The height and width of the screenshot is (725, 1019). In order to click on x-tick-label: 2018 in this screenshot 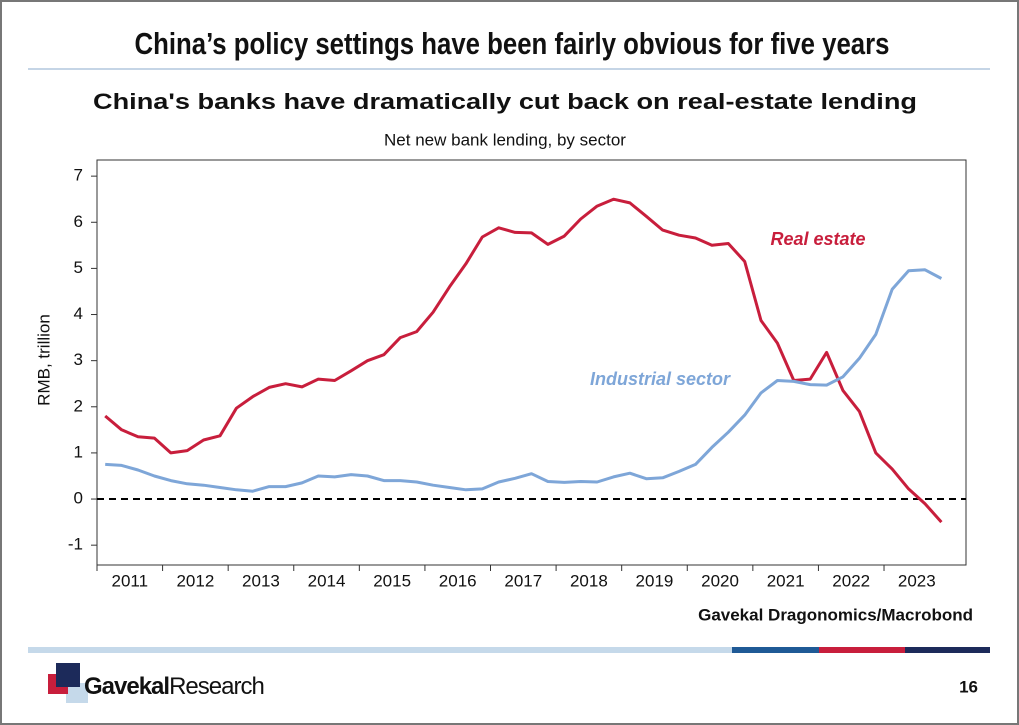, I will do `click(589, 580)`.